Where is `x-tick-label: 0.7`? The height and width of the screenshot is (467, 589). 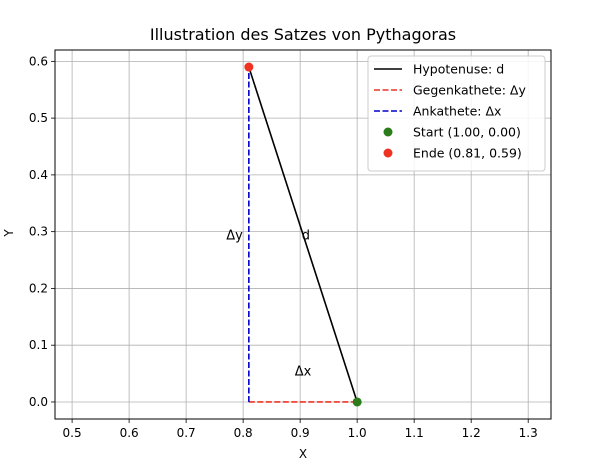
x-tick-label: 0.7 is located at coordinates (186, 433).